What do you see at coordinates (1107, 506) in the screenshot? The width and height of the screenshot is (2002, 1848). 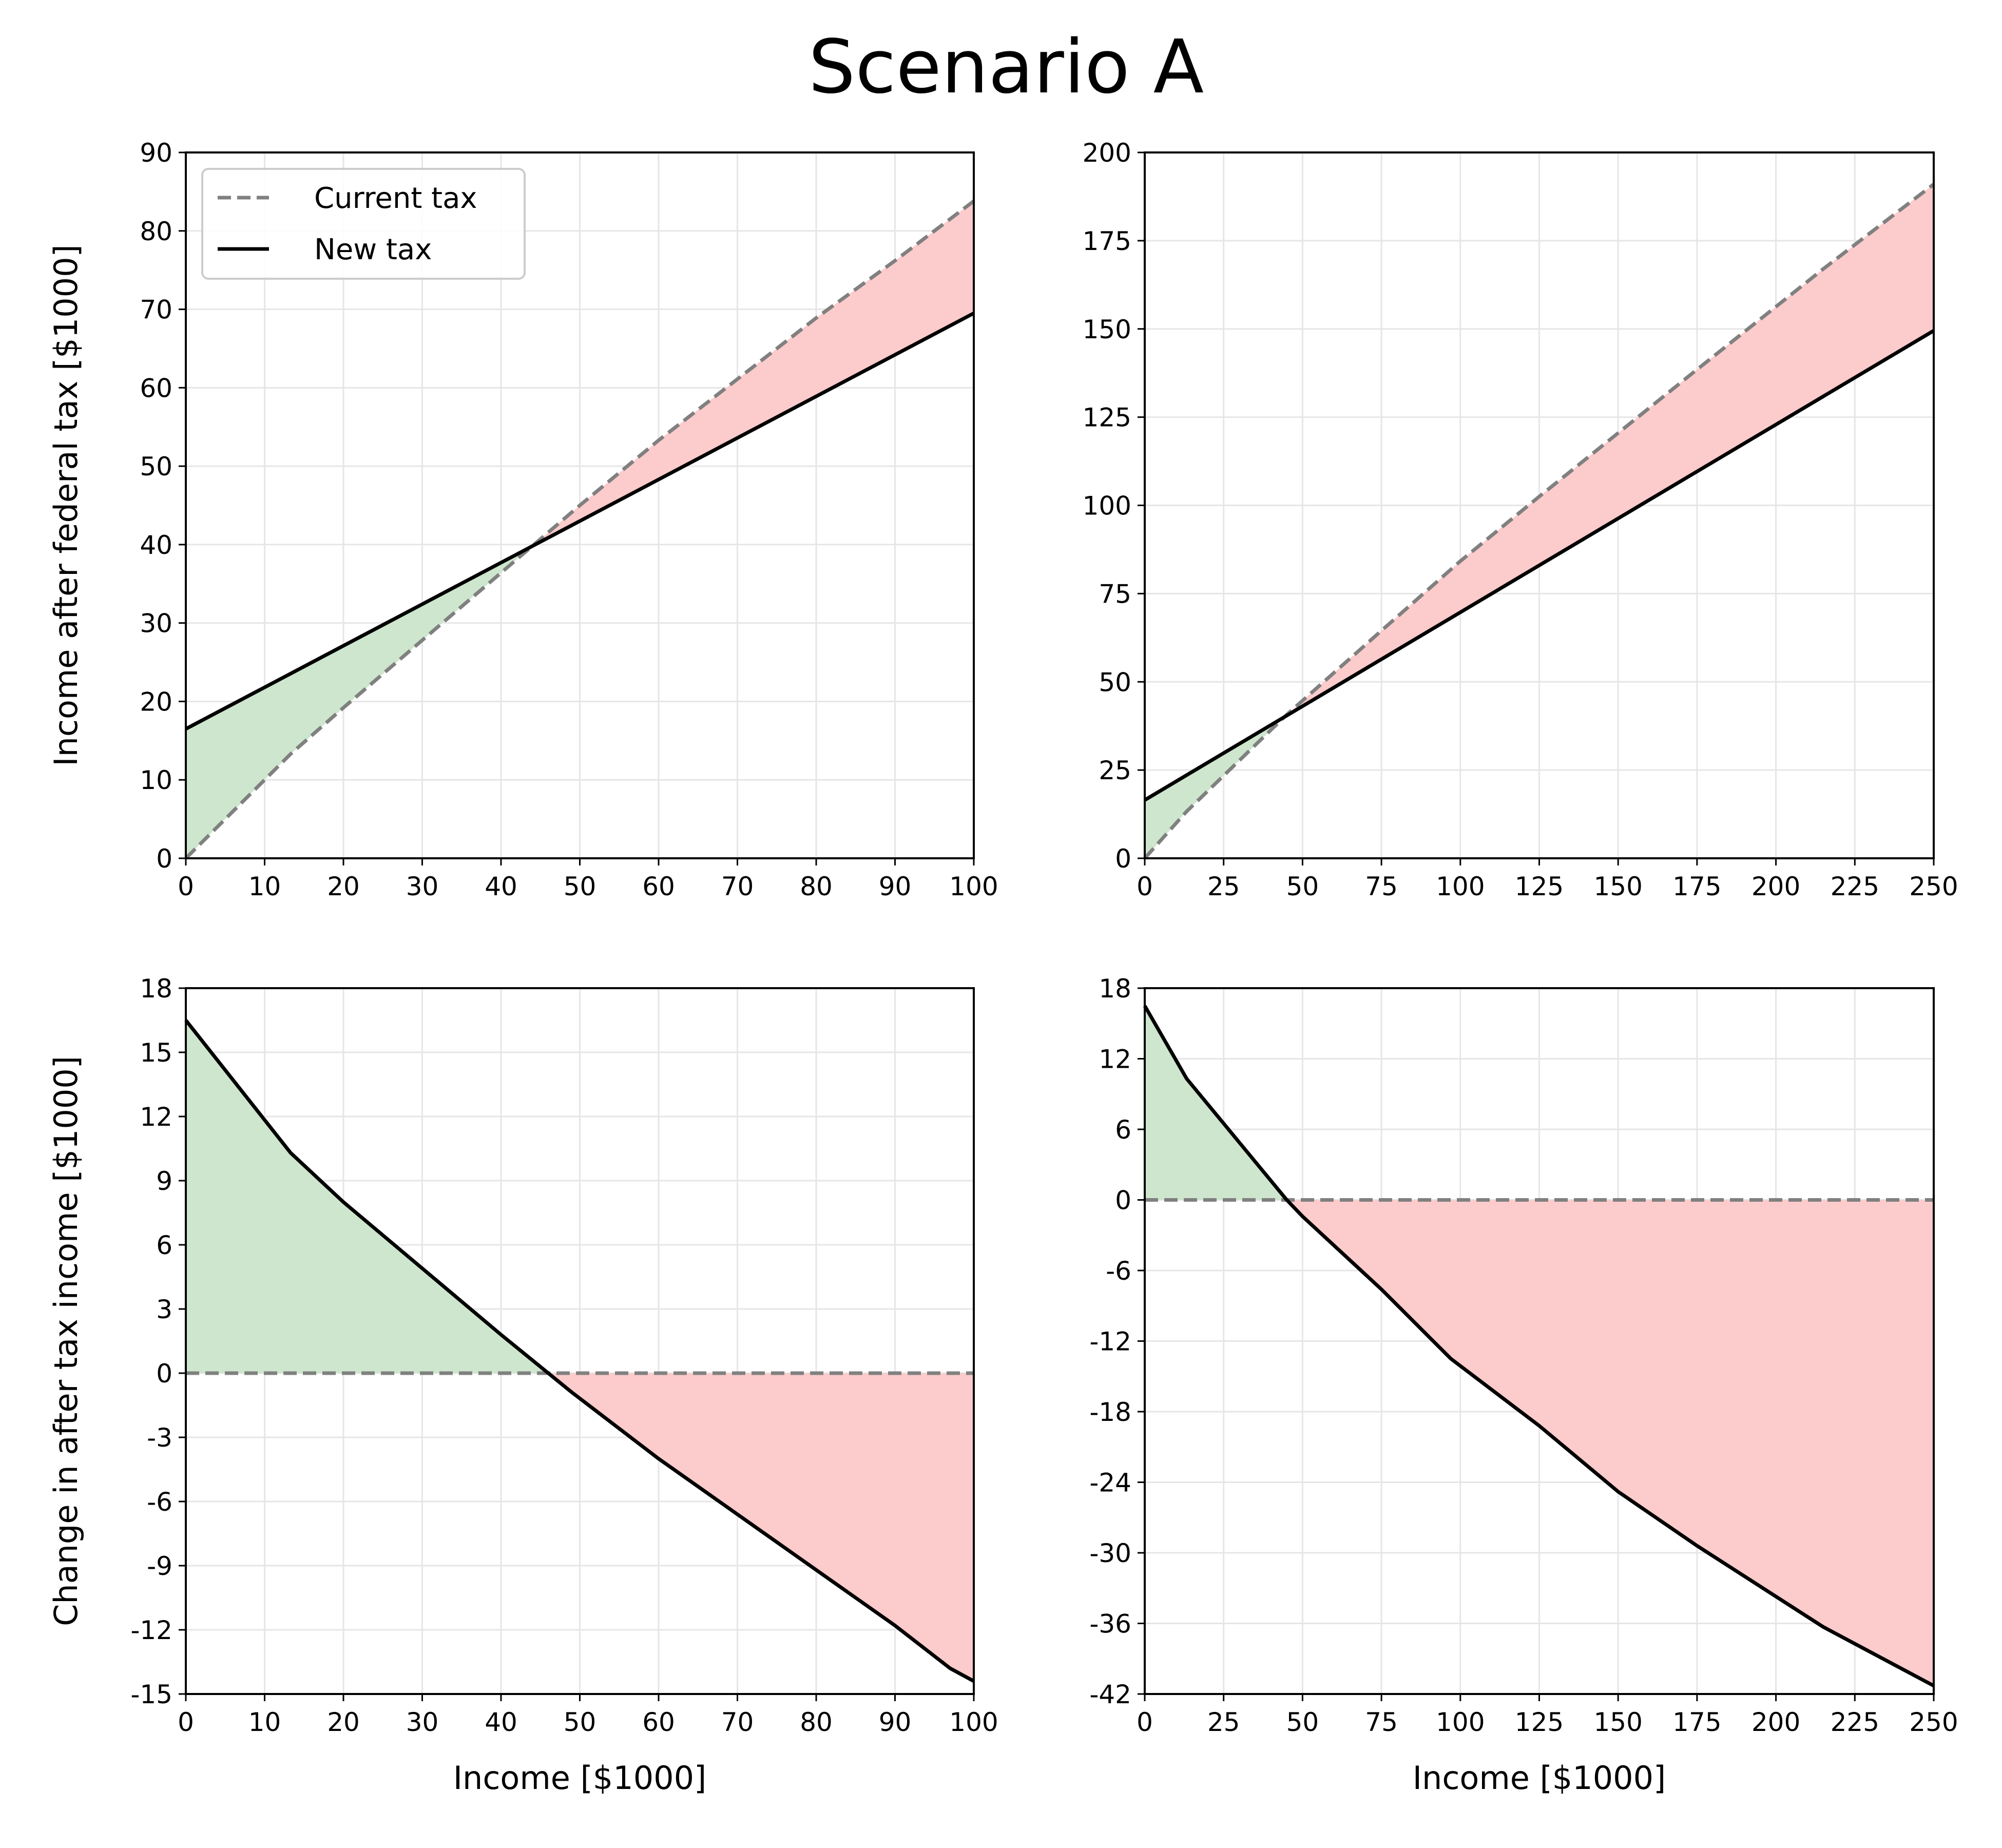 I see `y-tick-label: 100` at bounding box center [1107, 506].